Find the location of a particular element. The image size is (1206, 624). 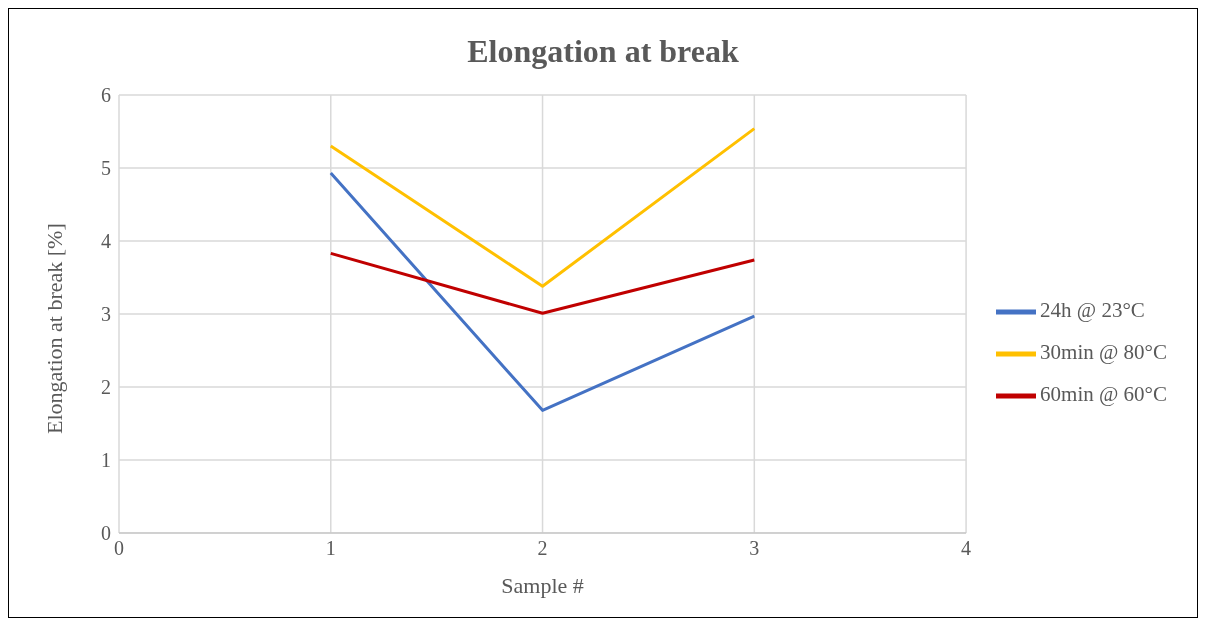

x-axis-title: Sample # is located at coordinates (542, 585).